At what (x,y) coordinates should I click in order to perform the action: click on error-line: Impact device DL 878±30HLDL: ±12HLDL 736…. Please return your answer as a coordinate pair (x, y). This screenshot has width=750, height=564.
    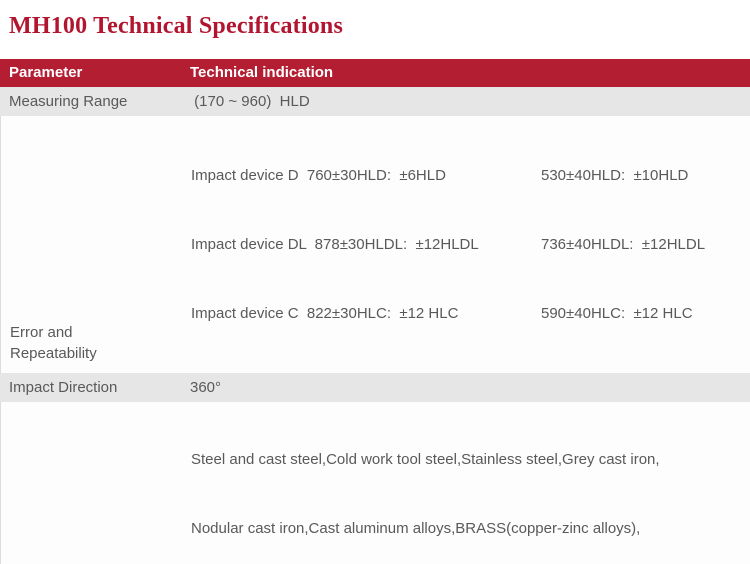
    Looking at the image, I should click on (466, 244).